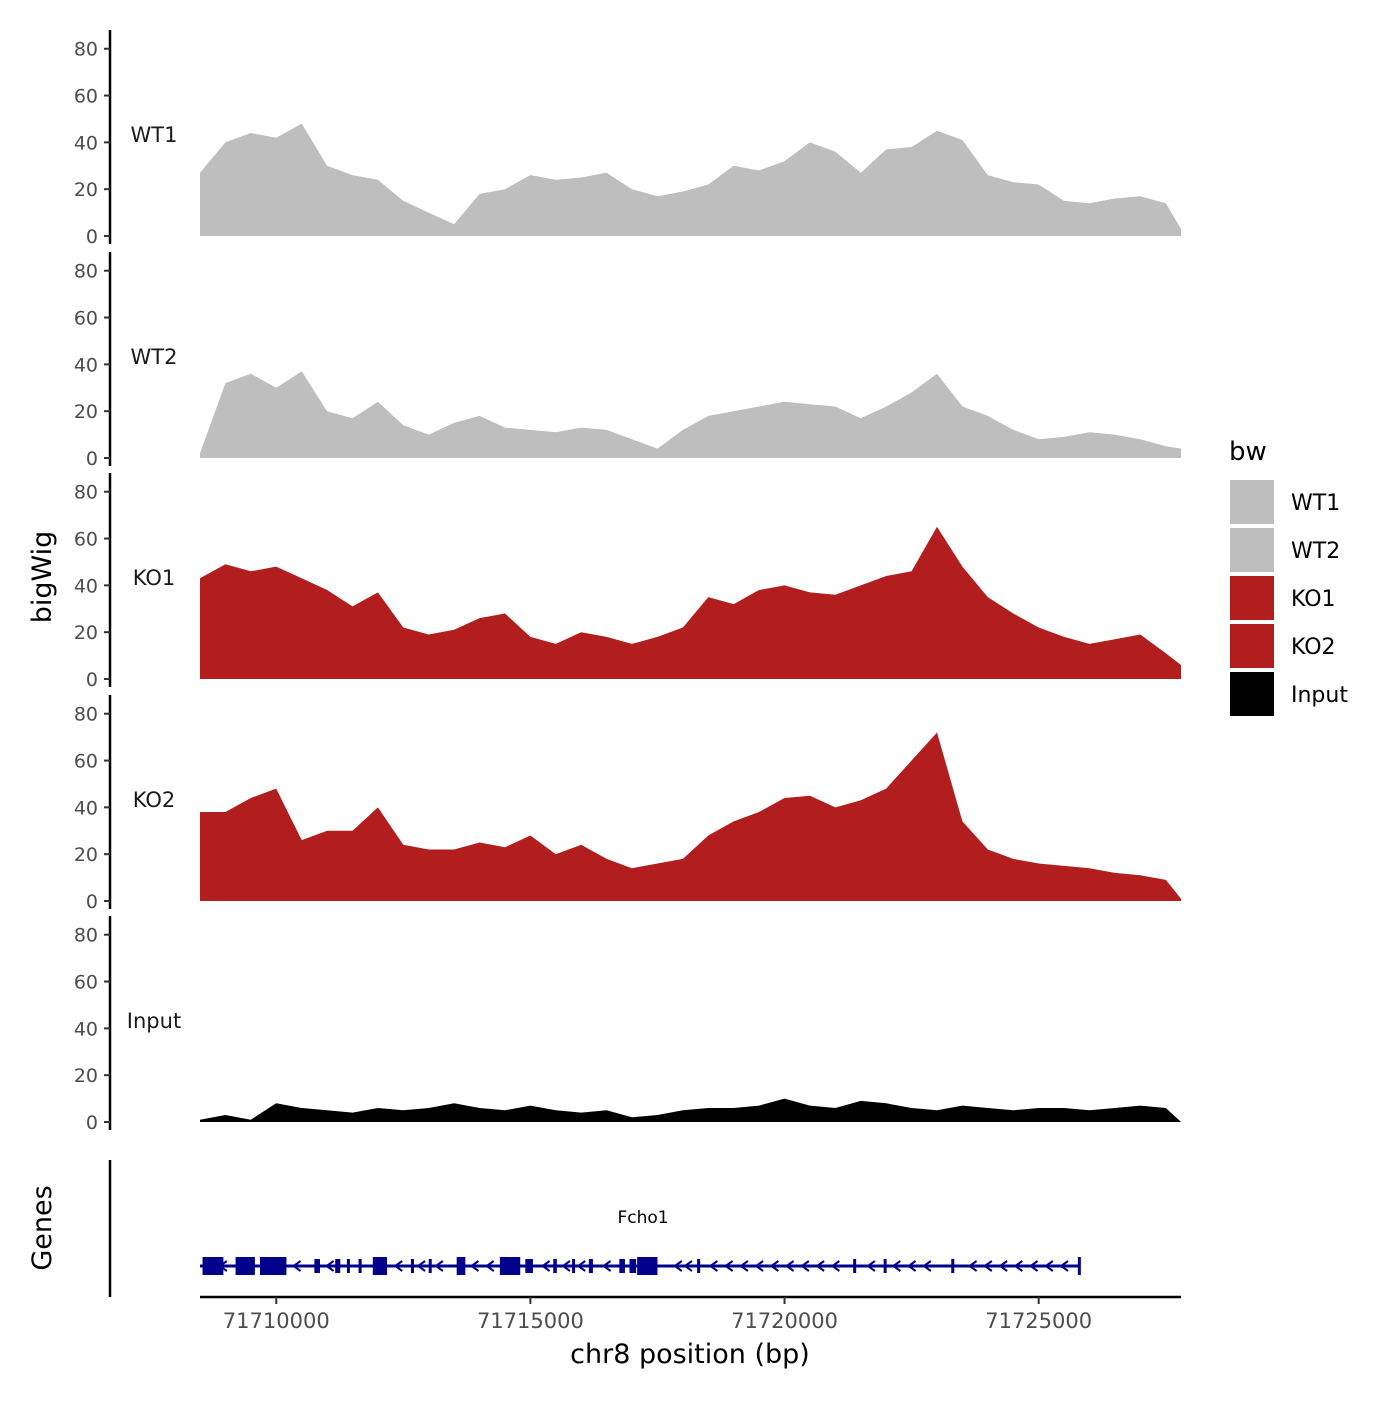  Describe the element at coordinates (1313, 599) in the screenshot. I see `legend-label: KO1` at that location.